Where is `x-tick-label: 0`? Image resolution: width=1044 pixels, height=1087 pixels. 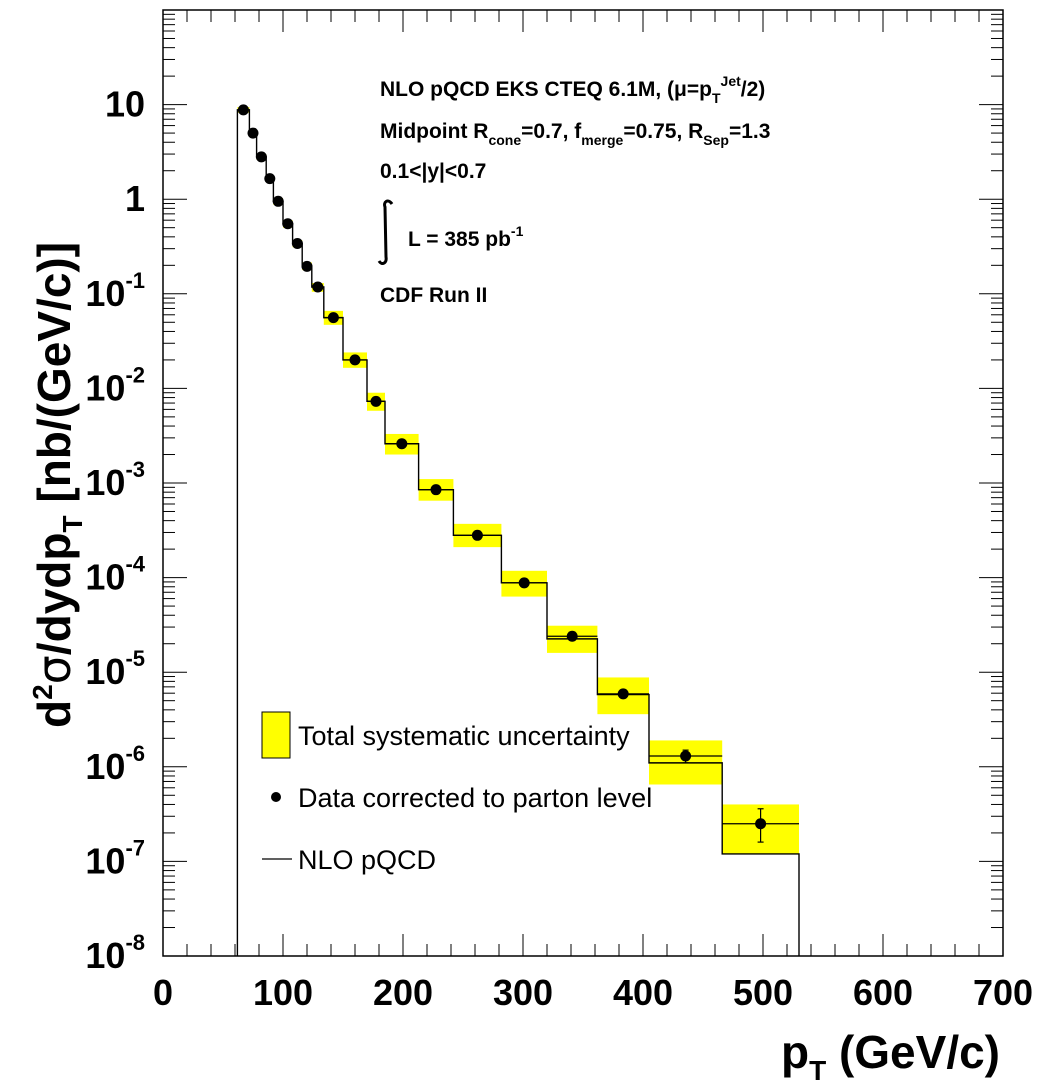
x-tick-label: 0 is located at coordinates (163, 992).